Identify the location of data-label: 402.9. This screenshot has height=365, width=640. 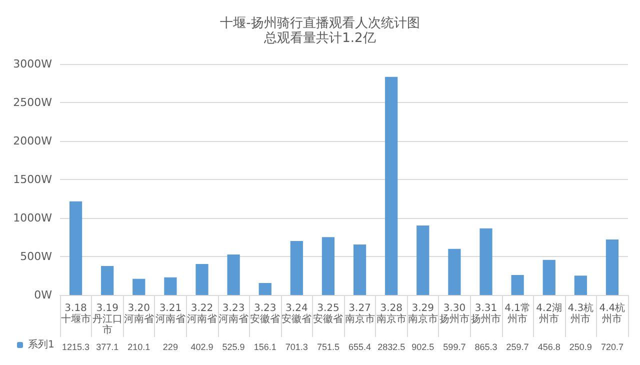
(202, 347).